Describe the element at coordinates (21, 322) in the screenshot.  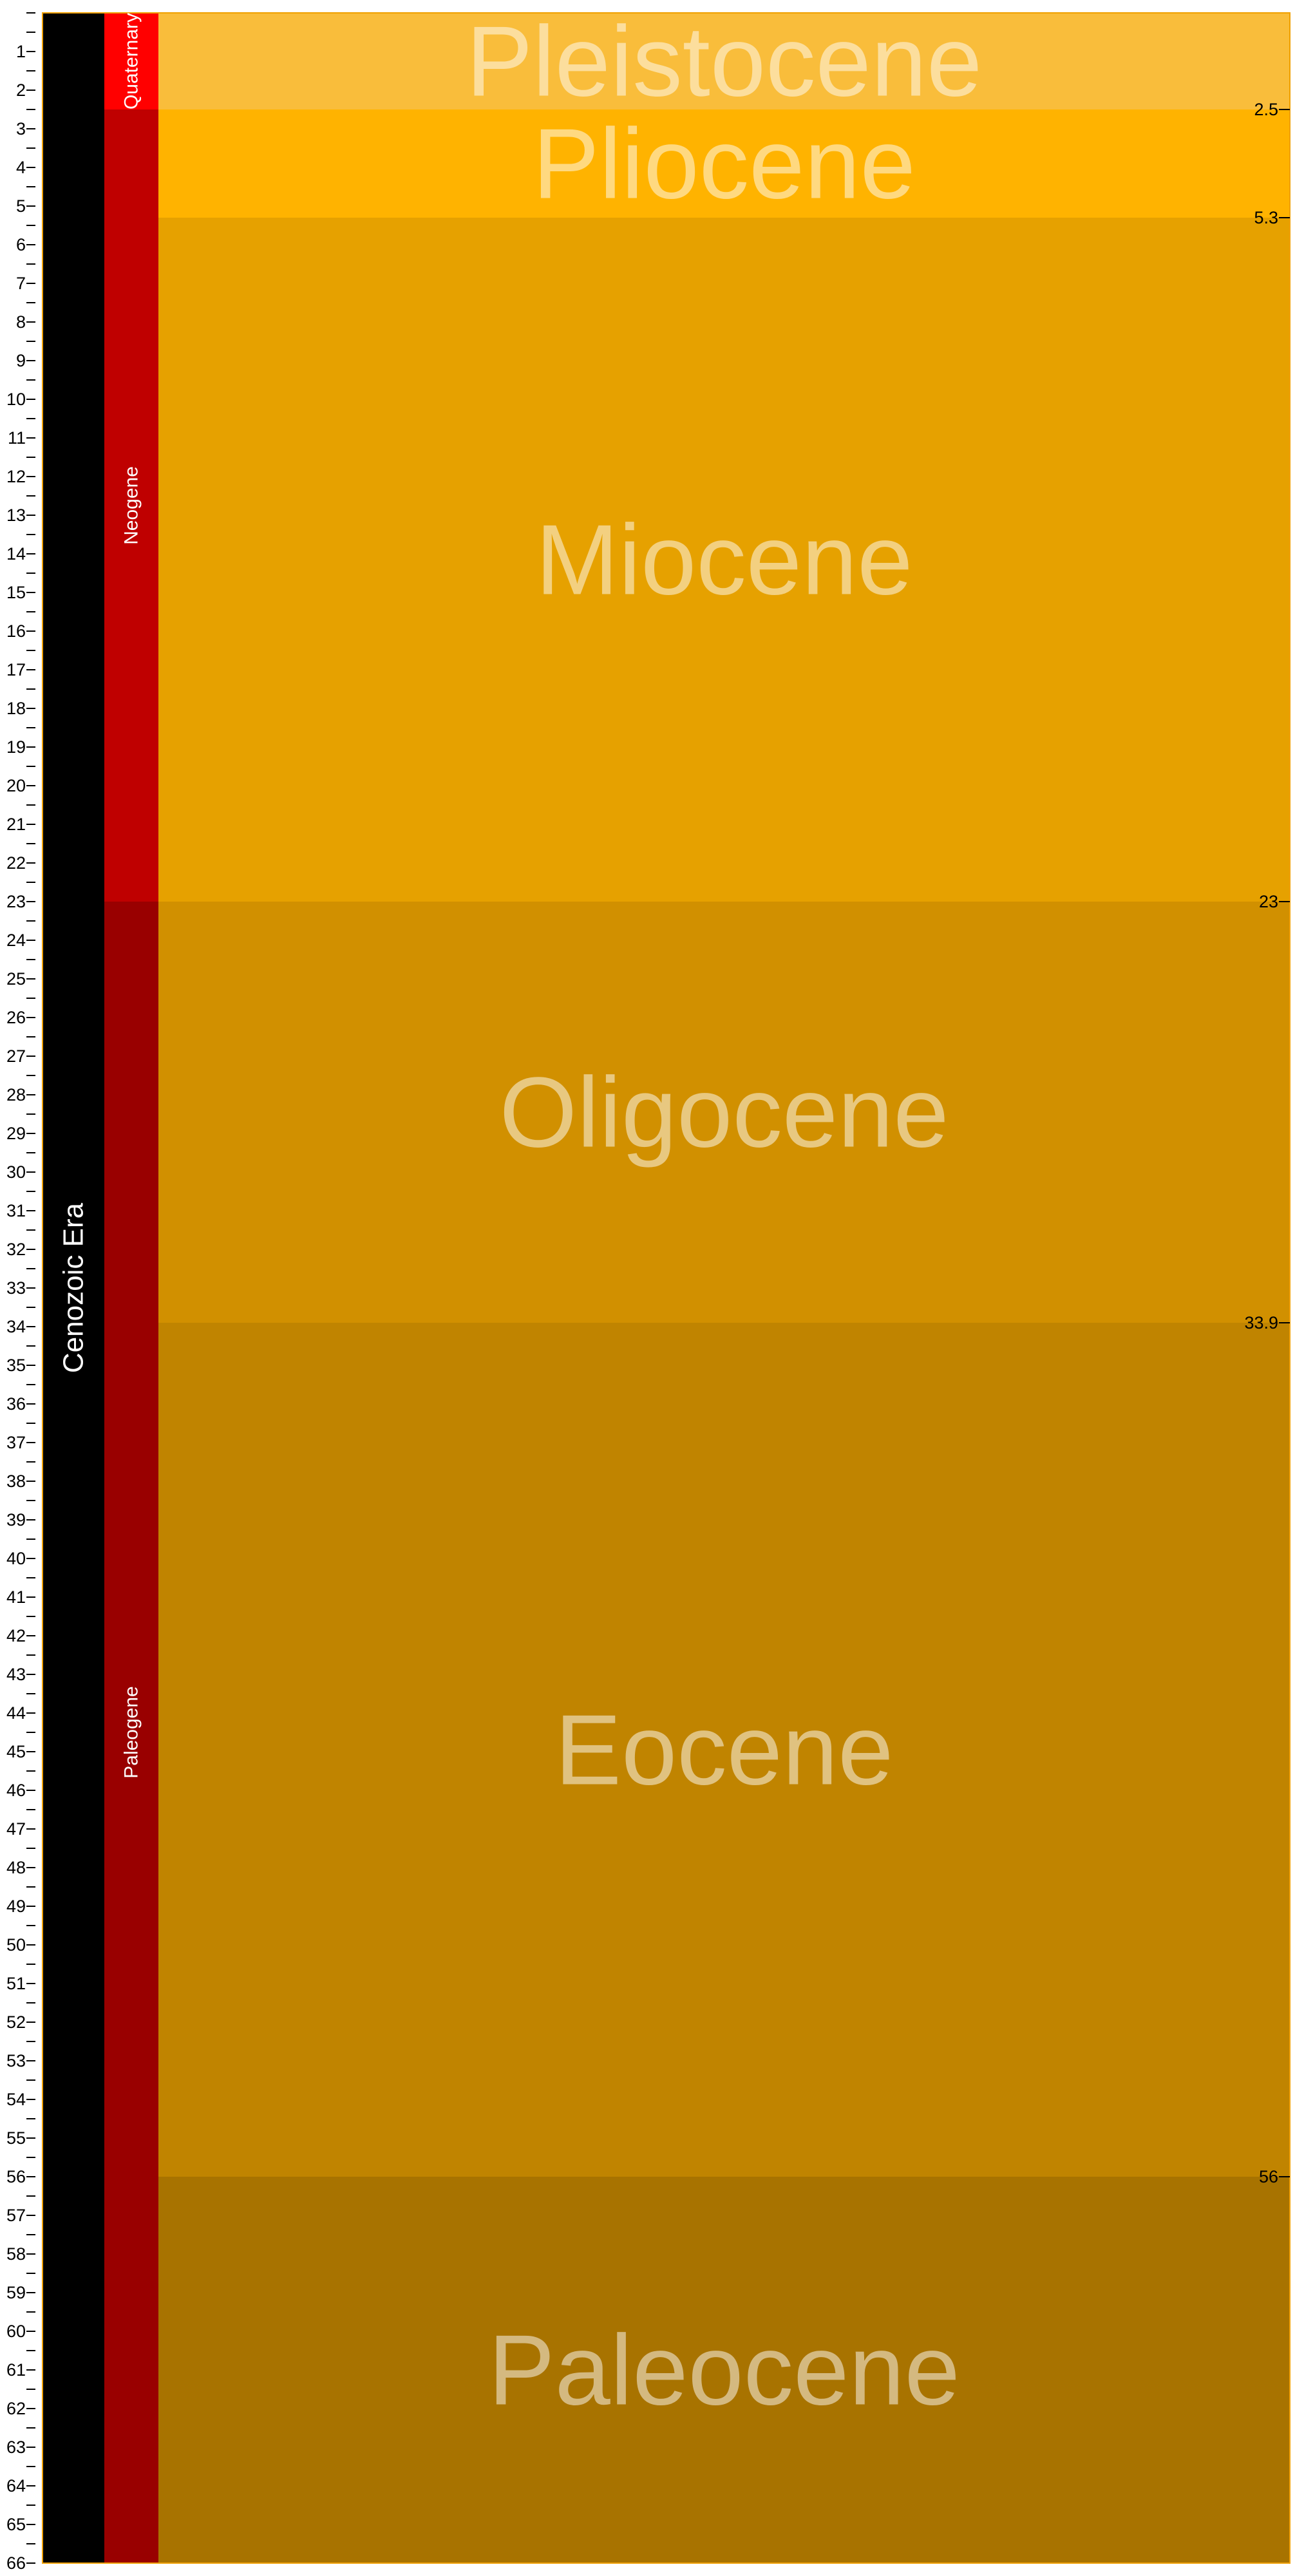
I see `left-axis-tick-label: 8` at that location.